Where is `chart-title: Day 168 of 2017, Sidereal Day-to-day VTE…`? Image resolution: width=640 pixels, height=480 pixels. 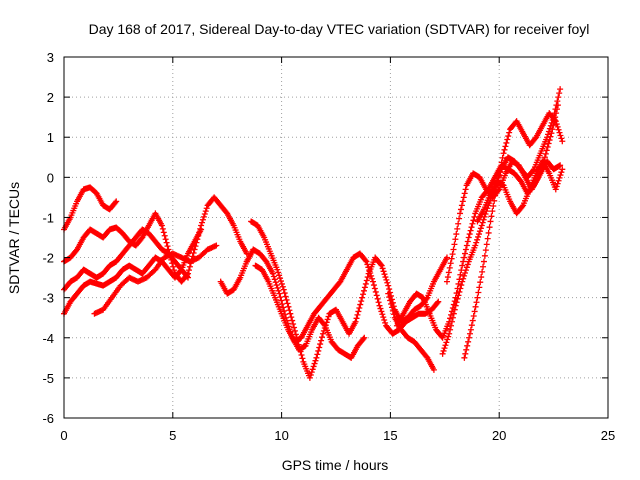 chart-title: Day 168 of 2017, Sidereal Day-to-day VTE… is located at coordinates (339, 29).